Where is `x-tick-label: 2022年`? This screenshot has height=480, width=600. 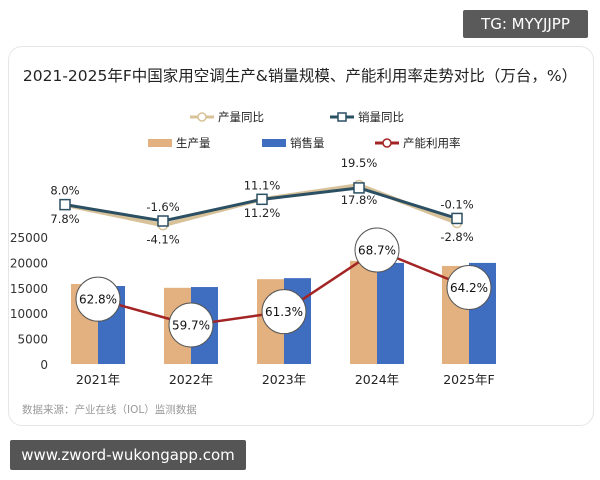 x-tick-label: 2022年 is located at coordinates (191, 379).